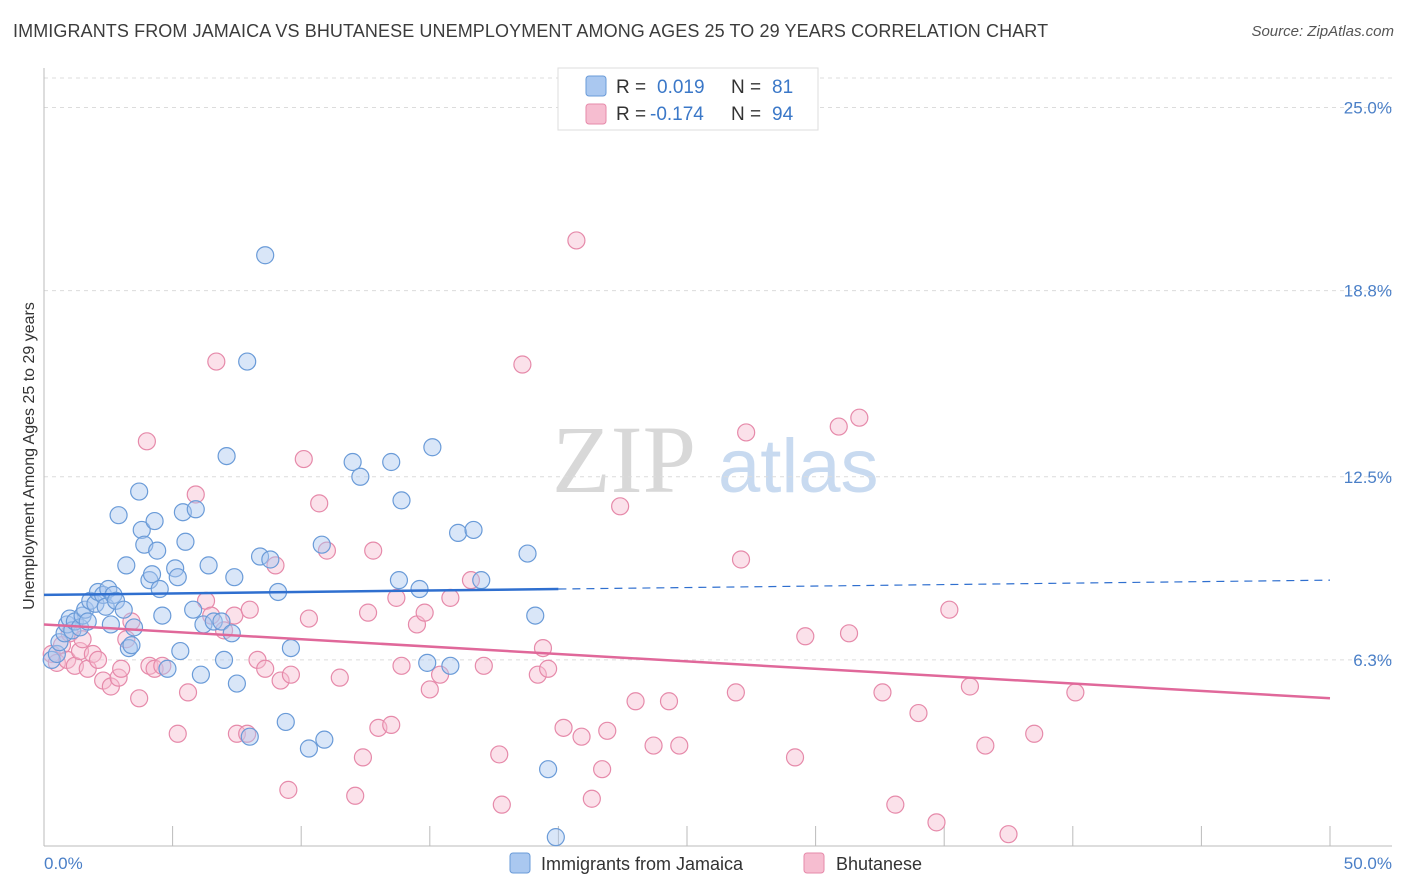 Image resolution: width=1406 pixels, height=892 pixels. What do you see at coordinates (596, 86) in the screenshot?
I see `legend-swatch-jamaica` at bounding box center [596, 86].